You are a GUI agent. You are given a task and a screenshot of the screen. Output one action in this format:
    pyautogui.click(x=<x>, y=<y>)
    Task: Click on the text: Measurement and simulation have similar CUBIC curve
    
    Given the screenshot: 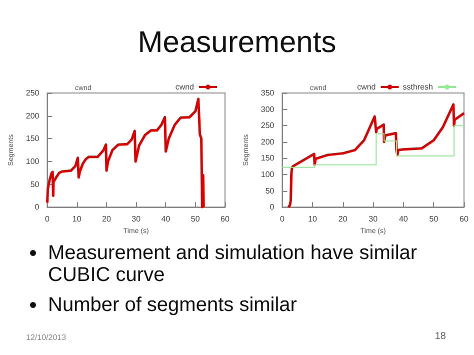 What is the action you would take?
    pyautogui.click(x=233, y=264)
    